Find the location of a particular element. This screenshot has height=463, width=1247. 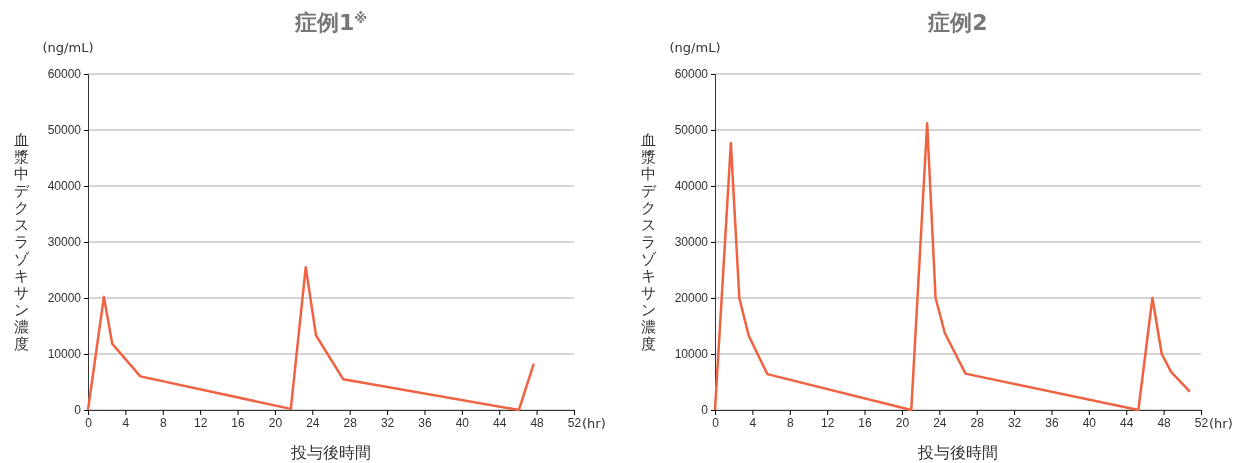

chart-title: 症例1$^{※}$ is located at coordinates (330, 22).